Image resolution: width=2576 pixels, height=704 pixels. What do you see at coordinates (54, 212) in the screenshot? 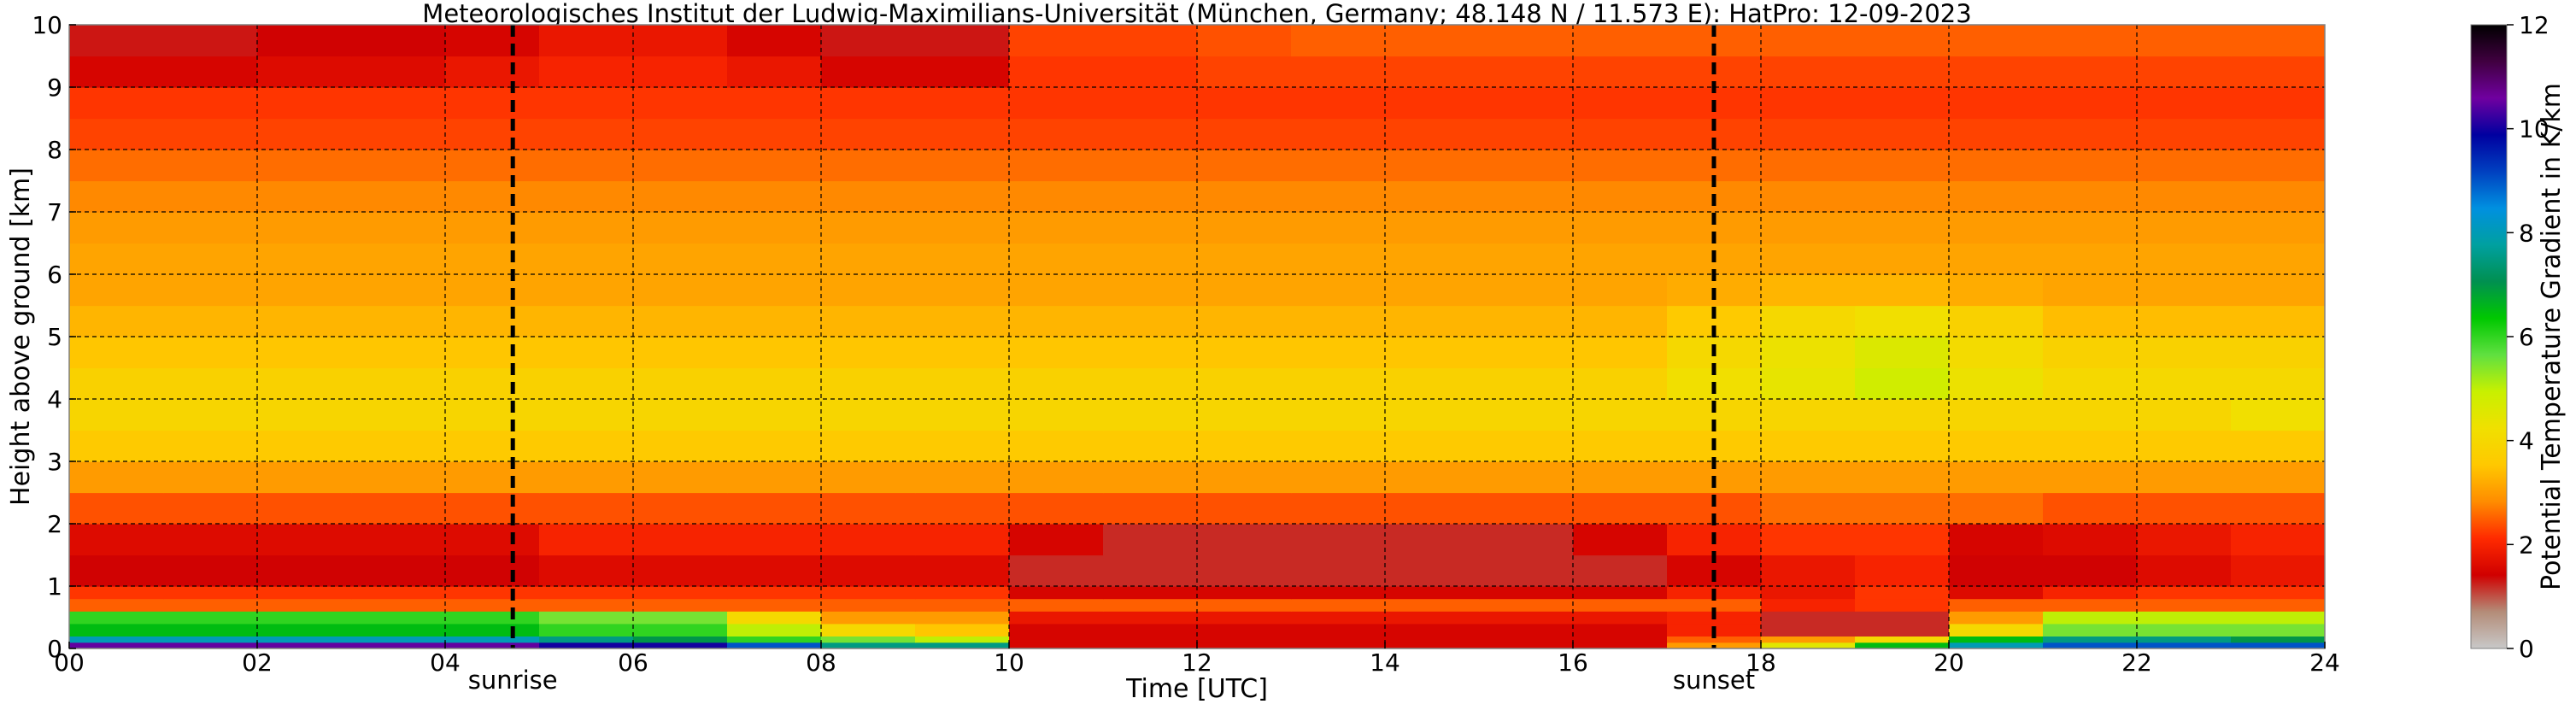
I see `y-tick-label: 7` at bounding box center [54, 212].